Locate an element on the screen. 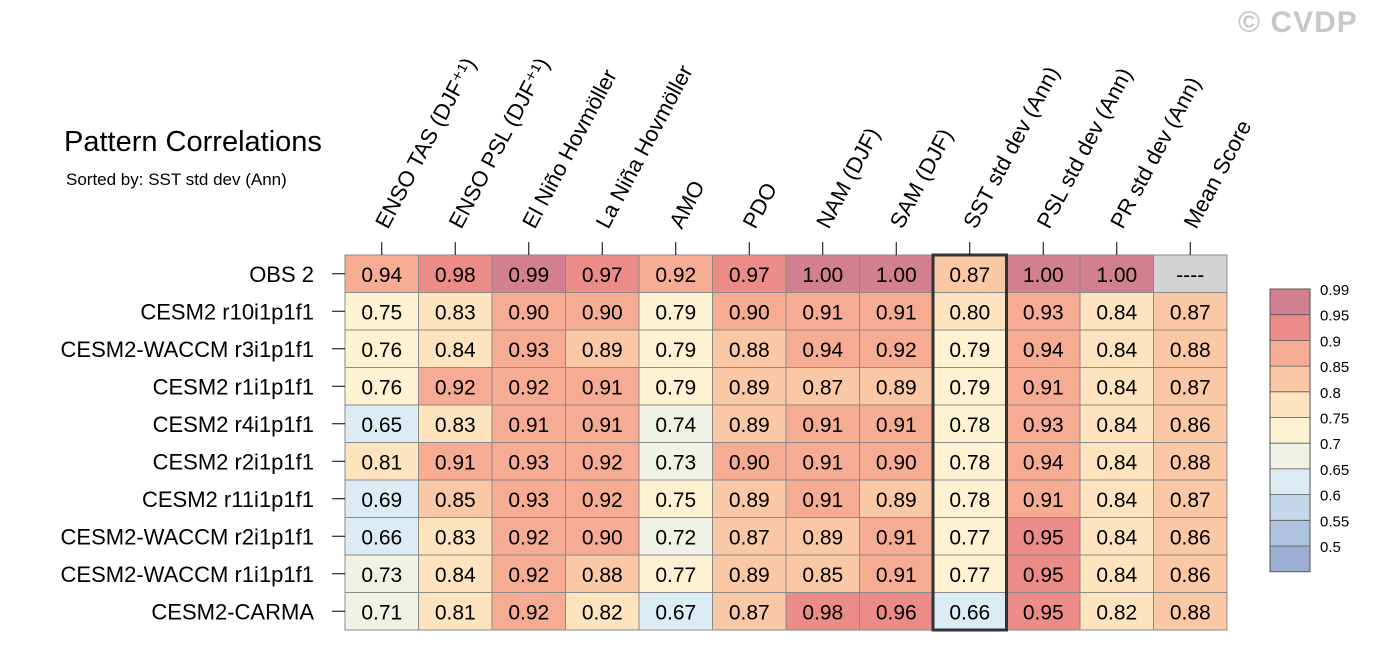 The height and width of the screenshot is (651, 1376). cell-value: 0.97 is located at coordinates (602, 275).